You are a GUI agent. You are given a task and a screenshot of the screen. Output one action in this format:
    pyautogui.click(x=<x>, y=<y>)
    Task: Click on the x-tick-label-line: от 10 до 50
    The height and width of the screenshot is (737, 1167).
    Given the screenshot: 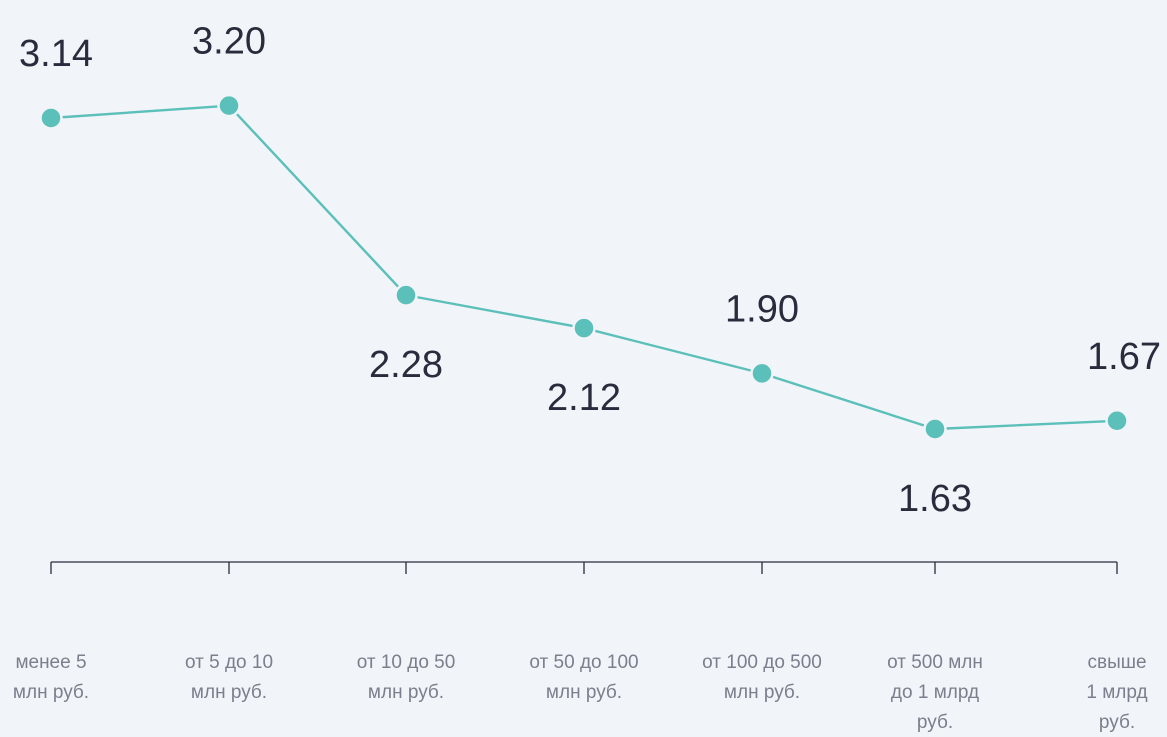 What is the action you would take?
    pyautogui.click(x=406, y=662)
    